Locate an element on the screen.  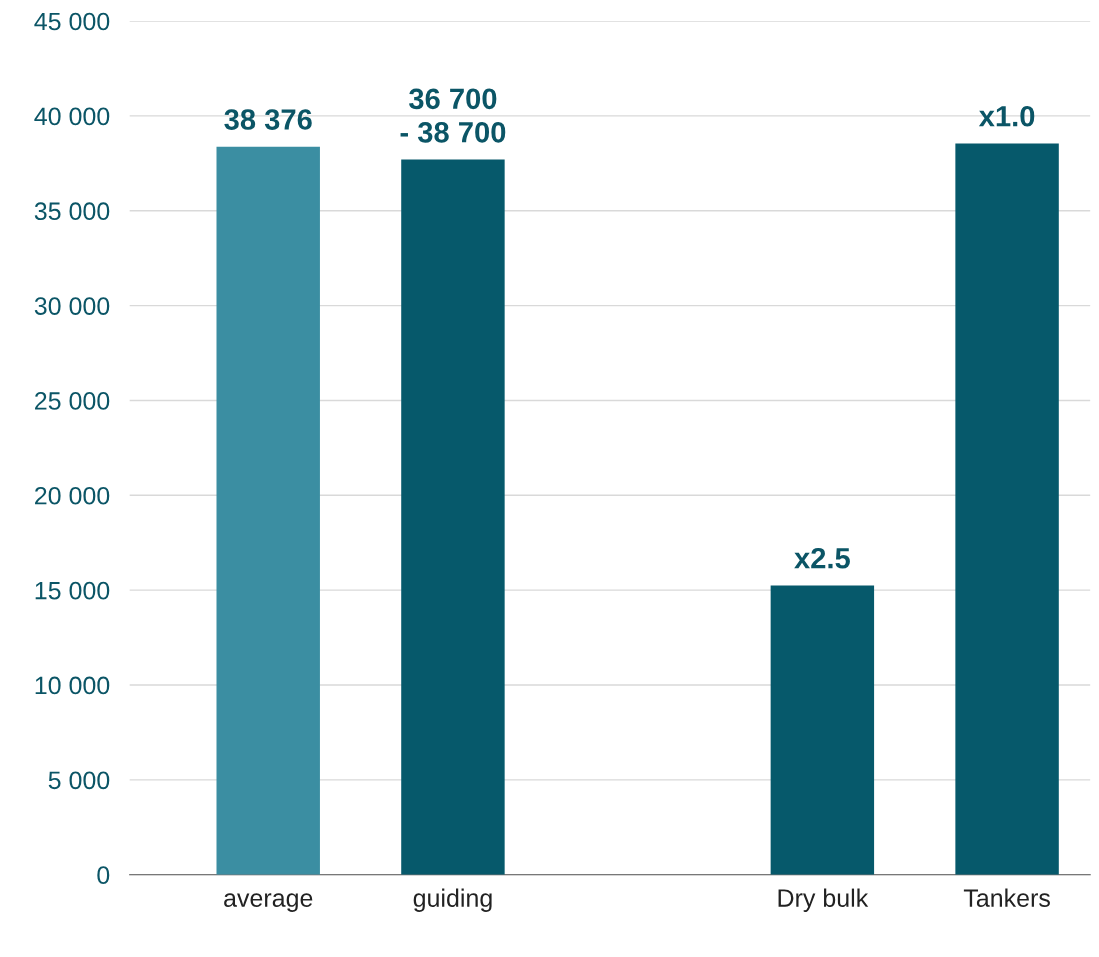
x-tick-label: guiding is located at coordinates (452, 900).